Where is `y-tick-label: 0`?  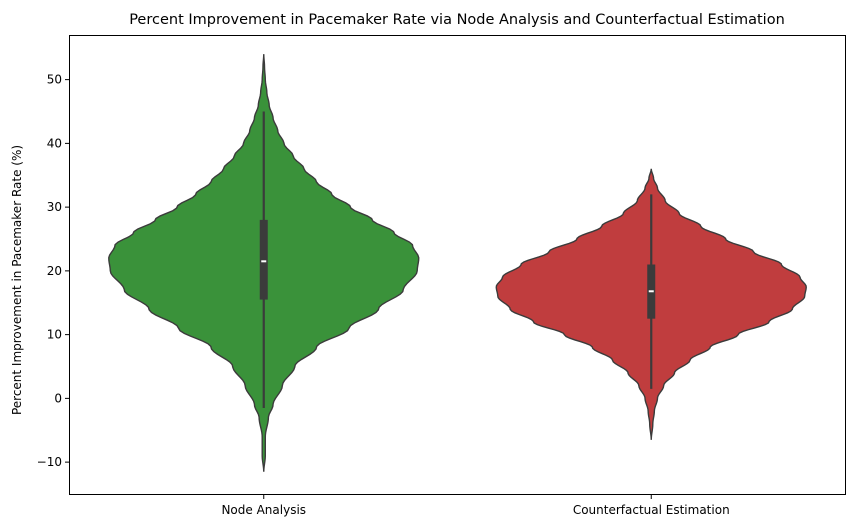
y-tick-label: 0 is located at coordinates (58, 398).